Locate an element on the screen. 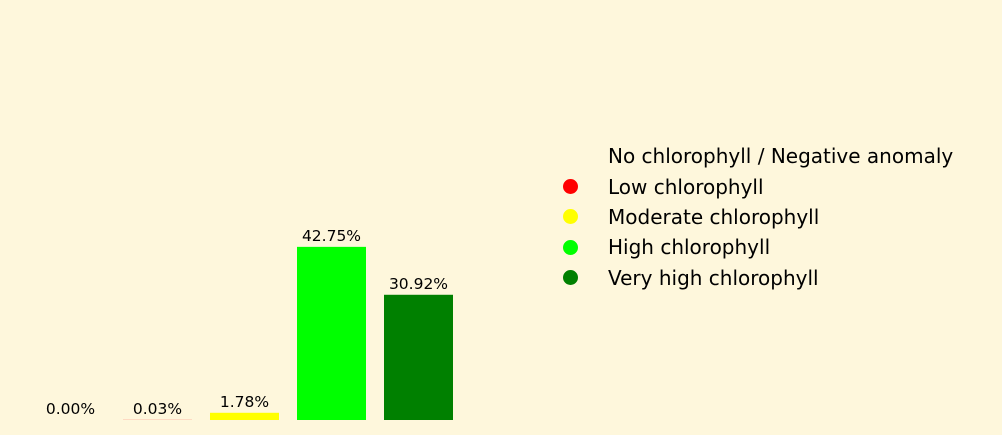 This screenshot has width=1002, height=435. bar-value-label-1: 0.00% is located at coordinates (70, 409).